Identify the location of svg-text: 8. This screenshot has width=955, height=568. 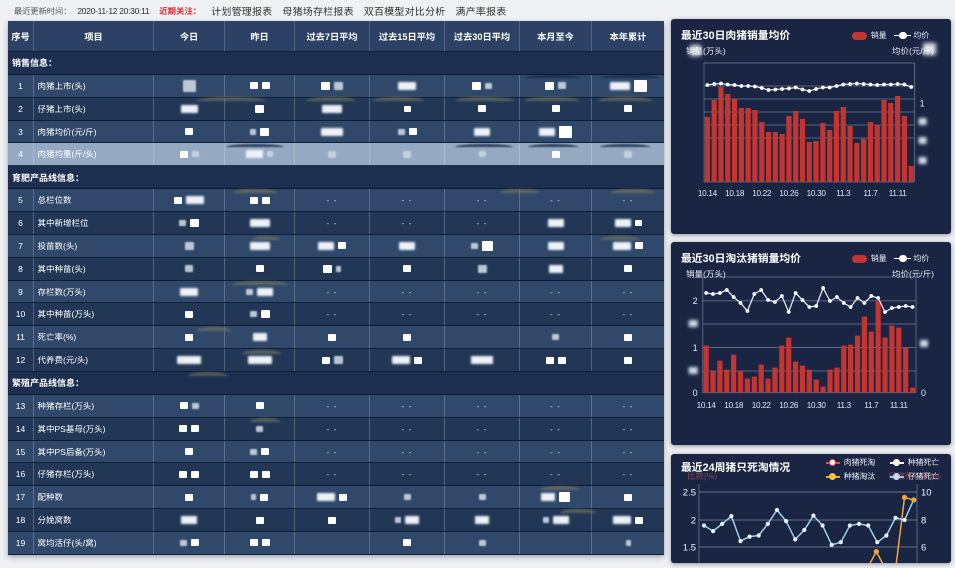
(923, 521).